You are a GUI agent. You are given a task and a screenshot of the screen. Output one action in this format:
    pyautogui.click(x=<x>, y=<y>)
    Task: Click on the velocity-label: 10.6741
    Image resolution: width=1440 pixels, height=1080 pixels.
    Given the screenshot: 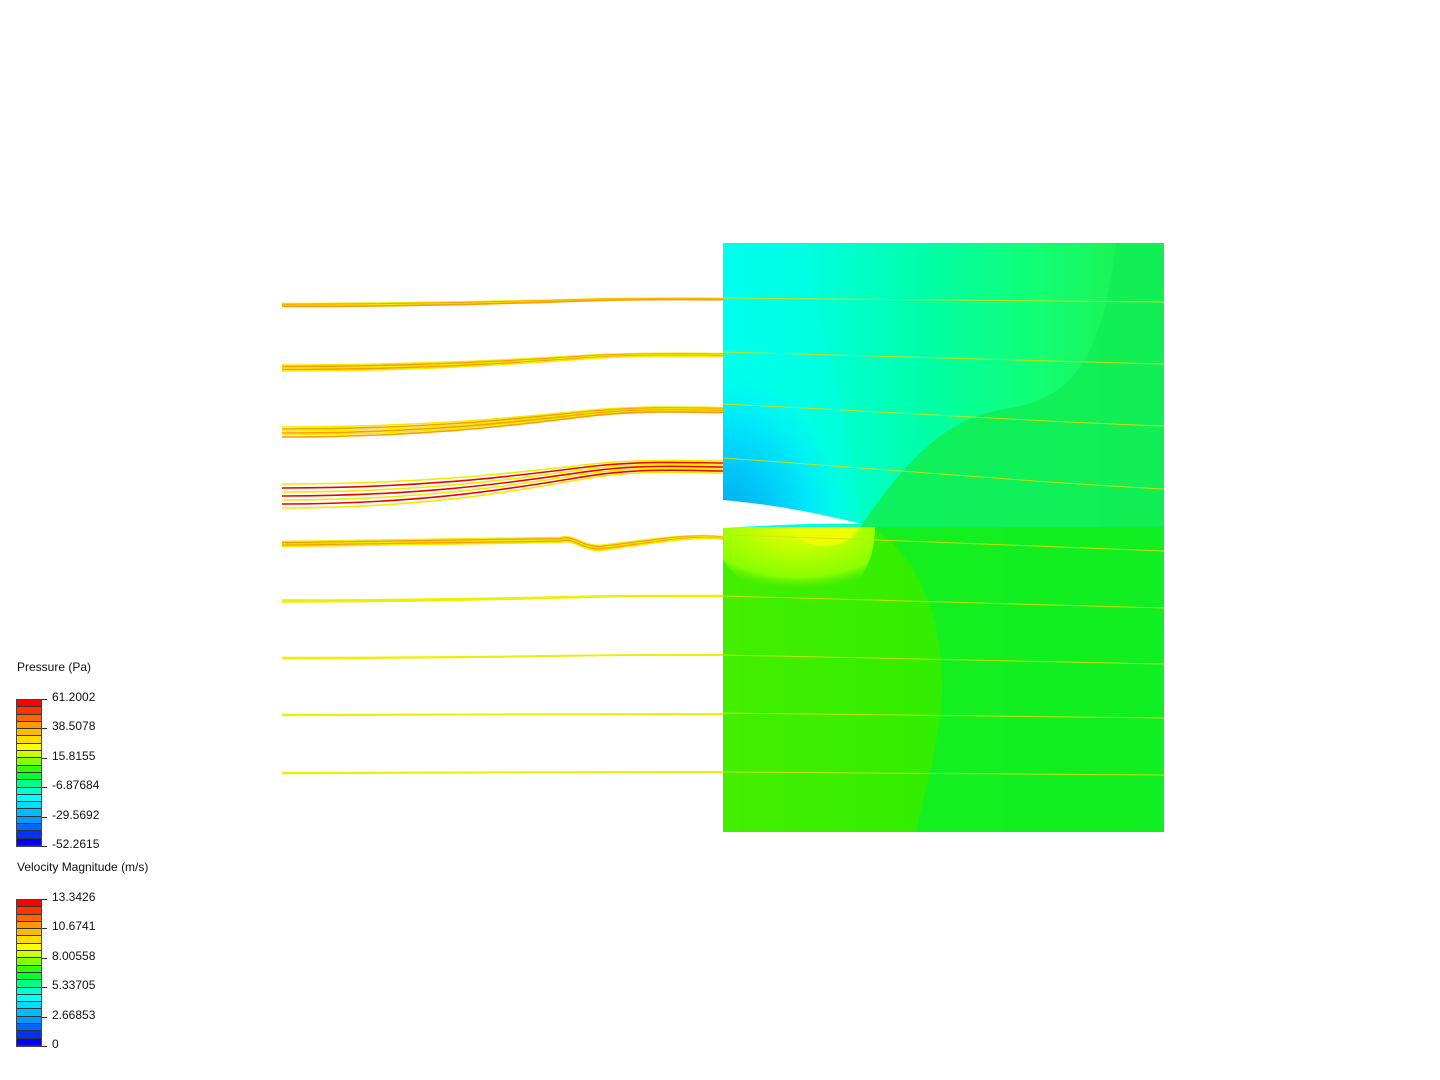 What is the action you would take?
    pyautogui.click(x=74, y=926)
    